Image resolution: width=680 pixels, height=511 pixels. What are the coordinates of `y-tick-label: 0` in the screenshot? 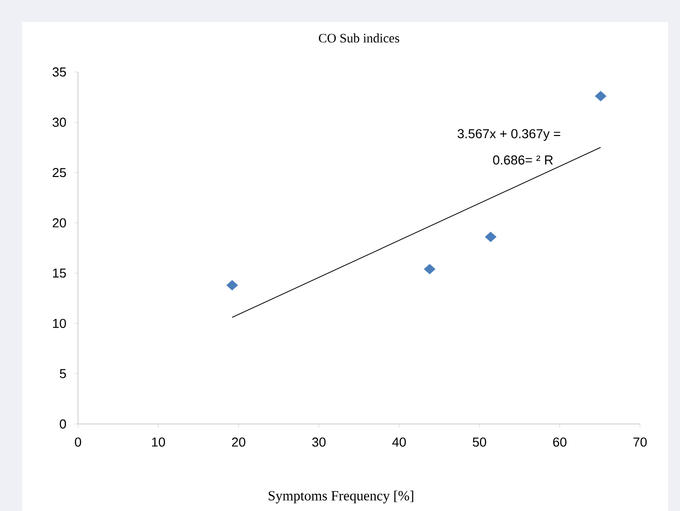 It's located at (63, 424).